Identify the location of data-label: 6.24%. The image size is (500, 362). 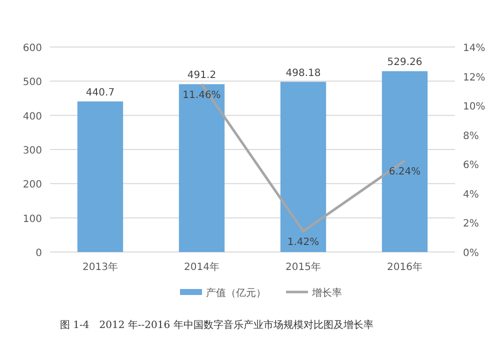
(404, 172).